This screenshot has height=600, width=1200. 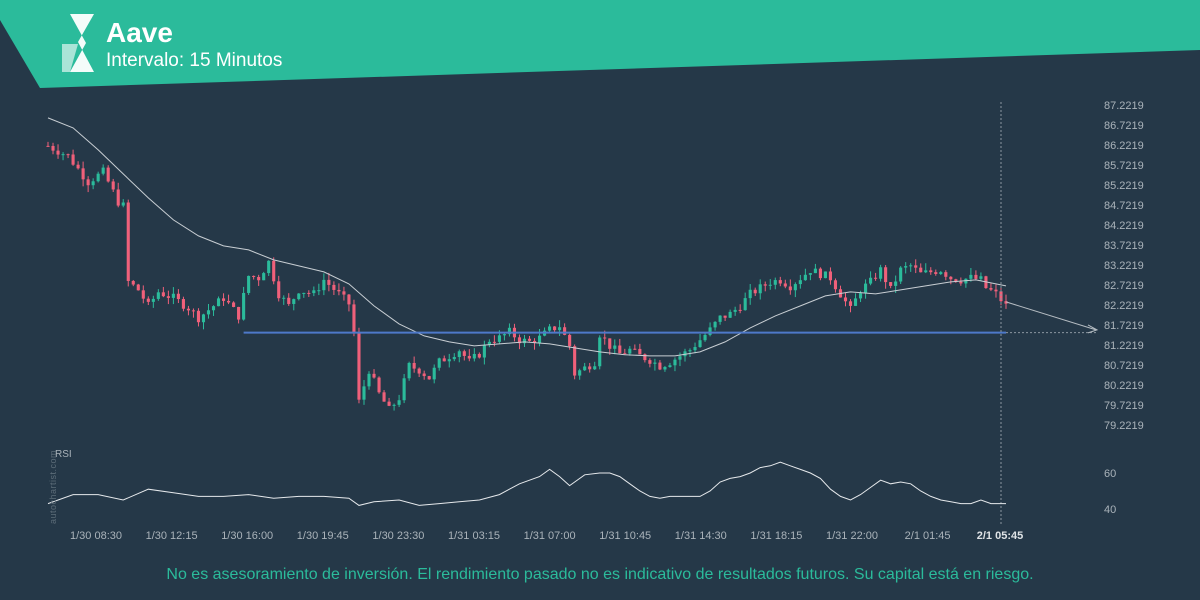 What do you see at coordinates (1124, 206) in the screenshot?
I see `y-tick-label: 84.7219` at bounding box center [1124, 206].